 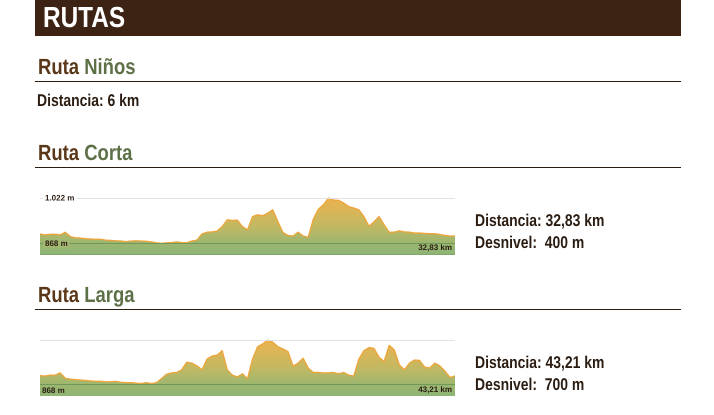 What do you see at coordinates (85, 152) in the screenshot?
I see `chart-title: Ruta Corta` at bounding box center [85, 152].